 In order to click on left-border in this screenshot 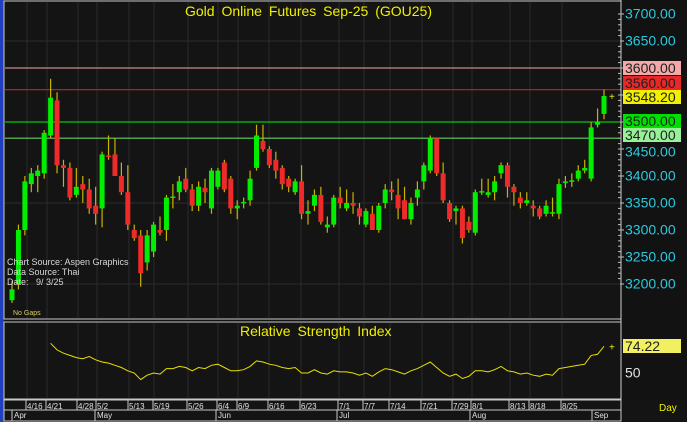, I will do `click(2, 211)`.